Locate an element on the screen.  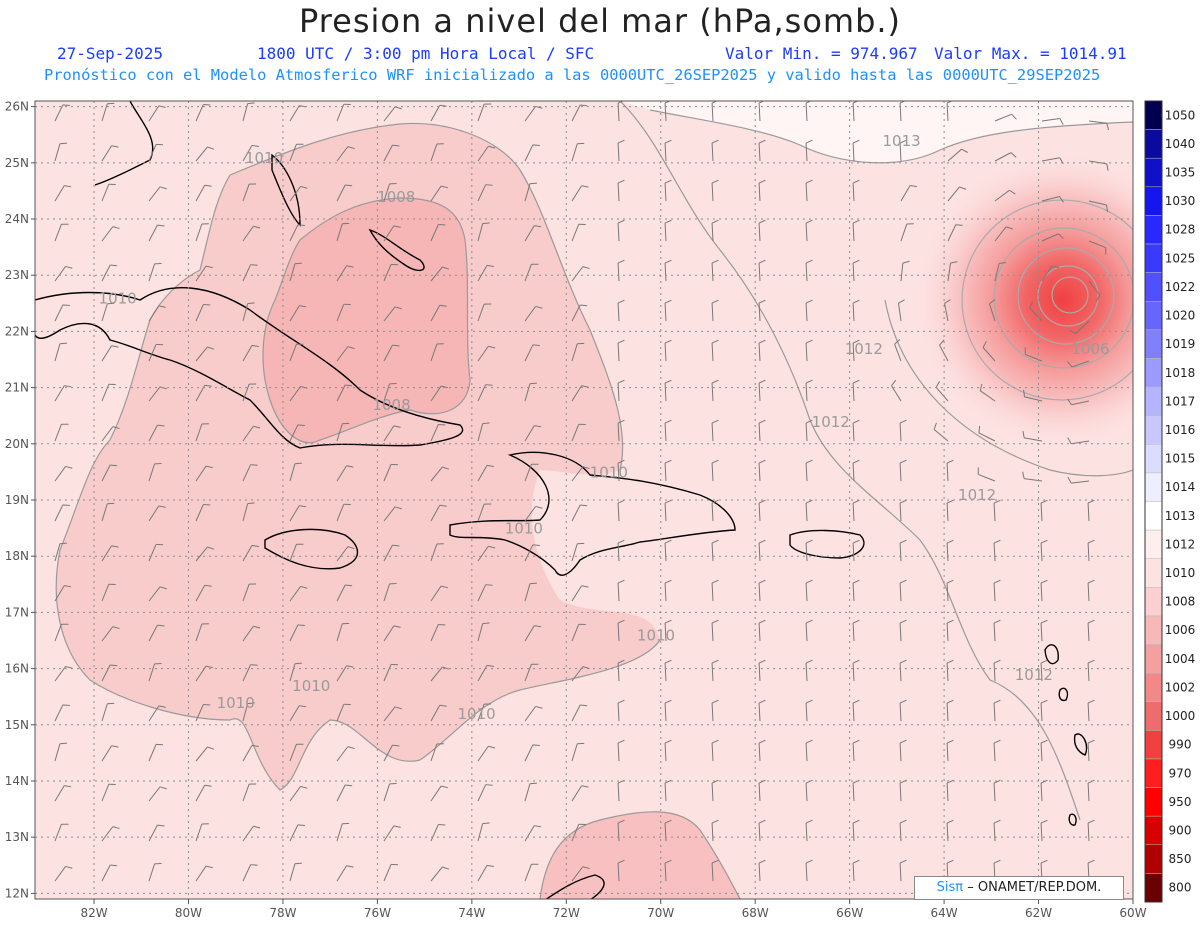
lat-tick-label: 16N is located at coordinates (17, 669).